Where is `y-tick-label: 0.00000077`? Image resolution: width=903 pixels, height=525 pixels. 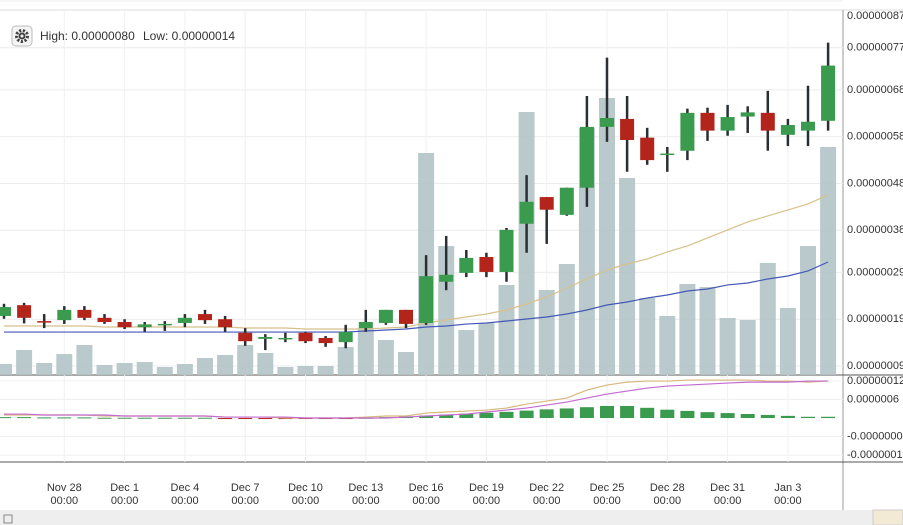 y-tick-label: 0.00000077 is located at coordinates (875, 48).